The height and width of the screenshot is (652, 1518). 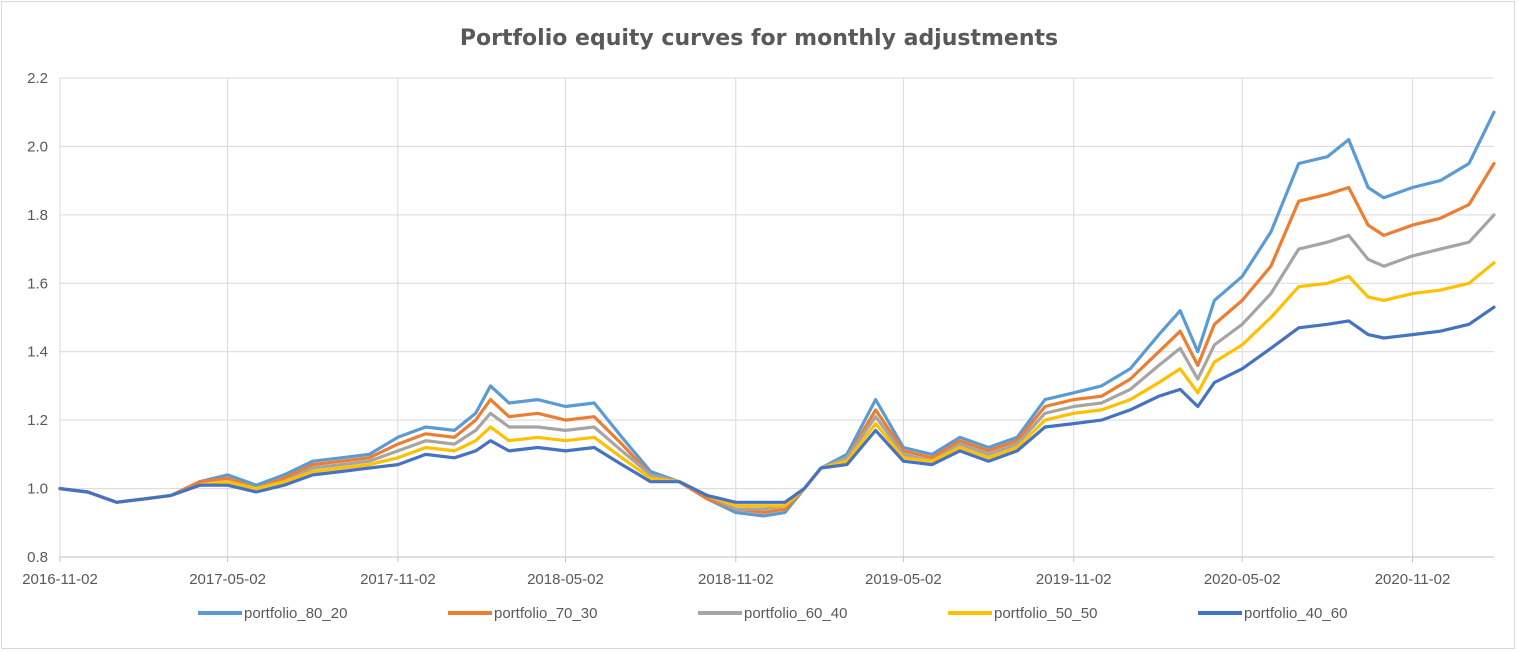 What do you see at coordinates (60, 579) in the screenshot?
I see `x-tick-label: 2016-11-02` at bounding box center [60, 579].